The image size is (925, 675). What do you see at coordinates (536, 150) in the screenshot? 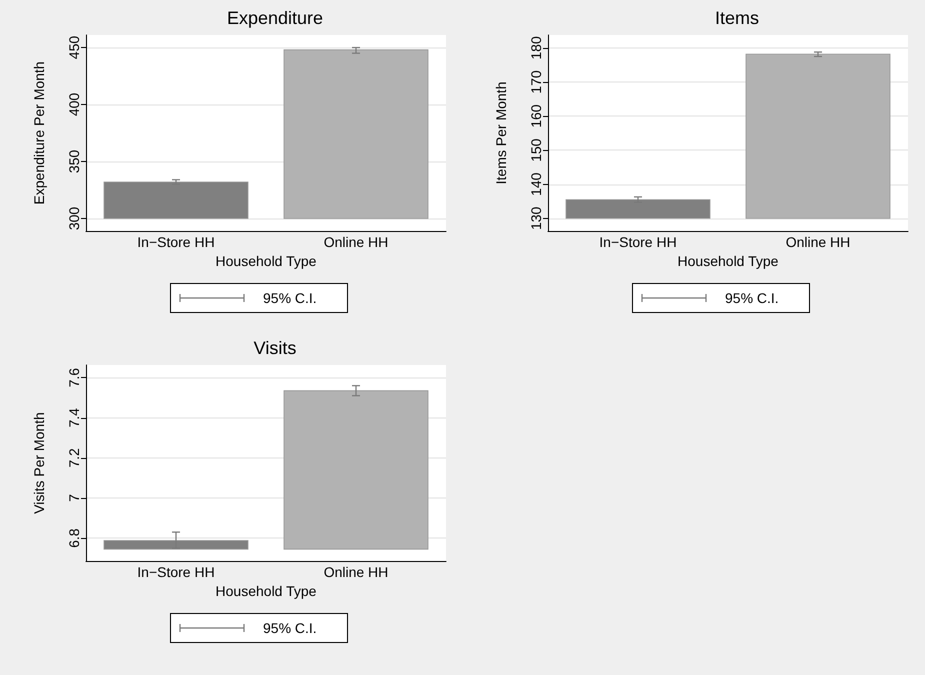
I see `y-tick-label: 150` at bounding box center [536, 150].